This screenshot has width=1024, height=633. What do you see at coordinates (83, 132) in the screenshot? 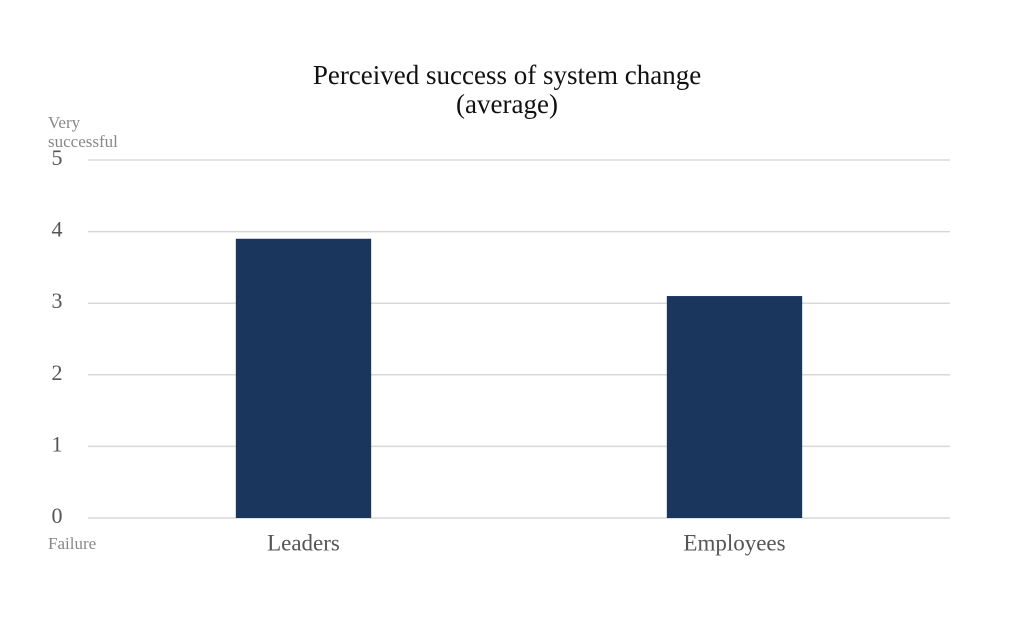
I see `axis-top-note: Very successful` at bounding box center [83, 132].